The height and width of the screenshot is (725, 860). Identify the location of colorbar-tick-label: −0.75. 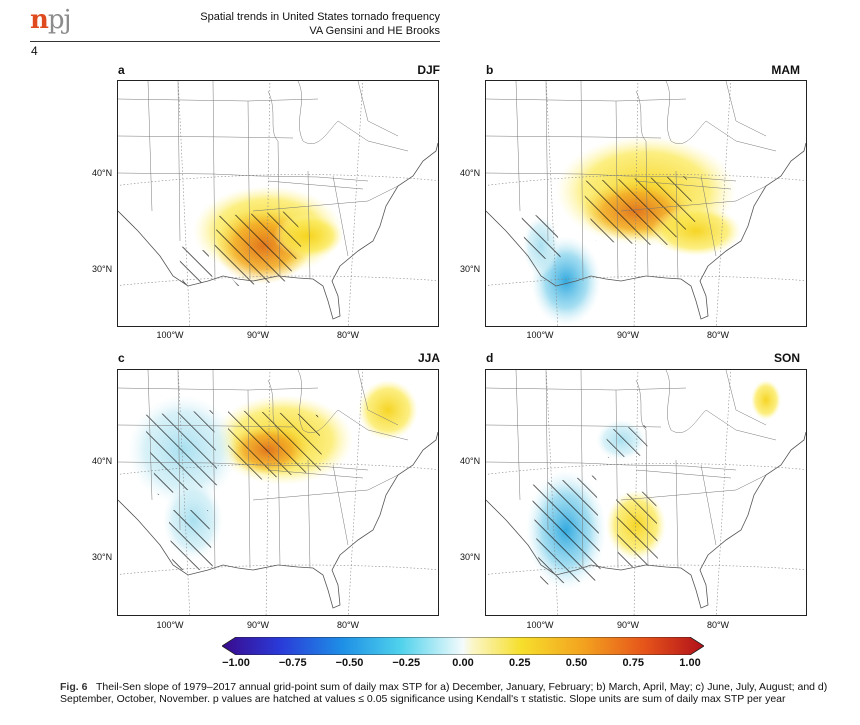
(292, 663).